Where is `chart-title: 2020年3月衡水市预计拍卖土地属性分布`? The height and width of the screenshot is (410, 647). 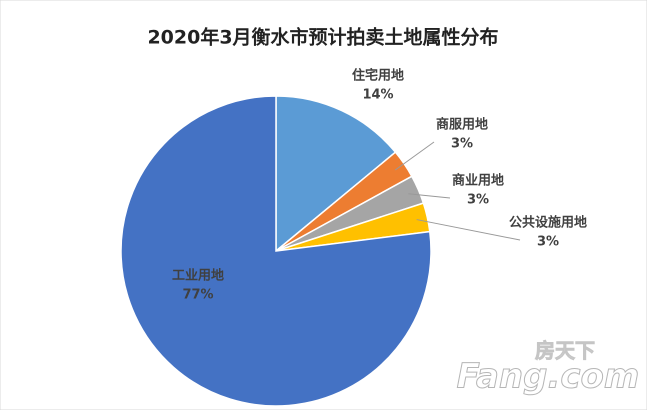
chart-title: 2020年3月衡水市预计拍卖土地属性分布 is located at coordinates (322, 37).